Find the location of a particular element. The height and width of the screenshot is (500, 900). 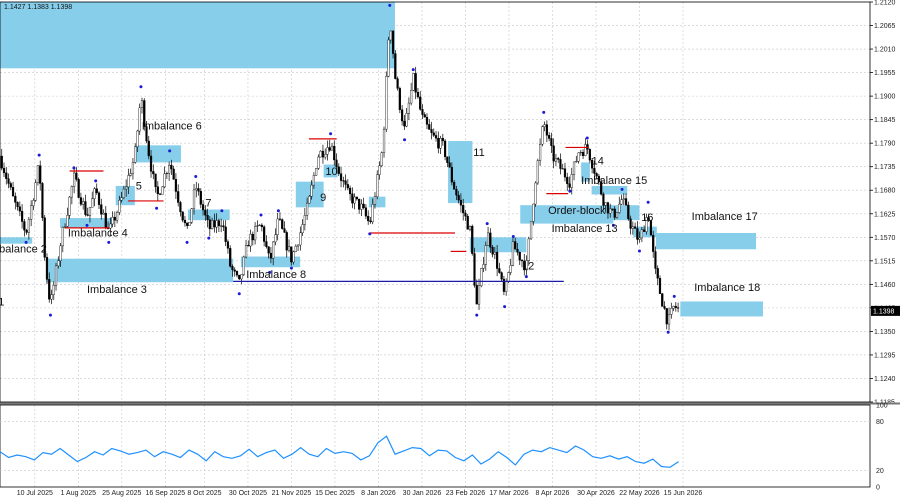

date-tick-label: 17 Mar 2026 is located at coordinates (508, 493).